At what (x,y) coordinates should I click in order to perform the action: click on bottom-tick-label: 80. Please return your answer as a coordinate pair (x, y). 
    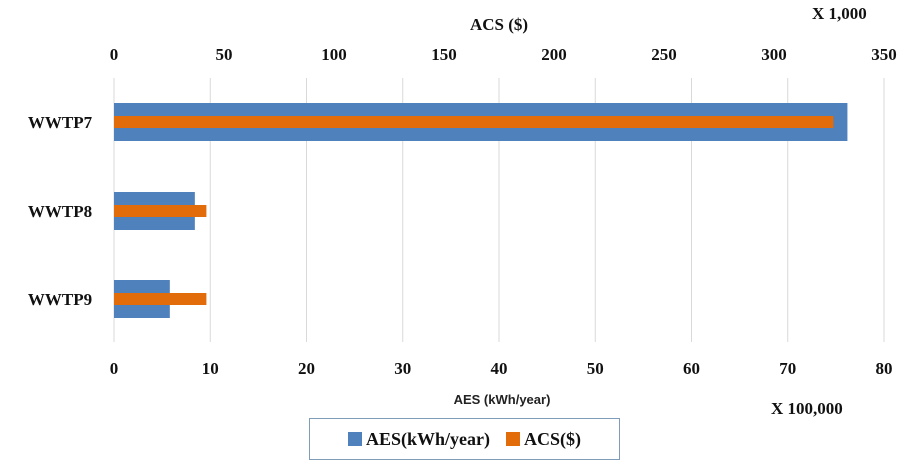
    Looking at the image, I should click on (884, 368).